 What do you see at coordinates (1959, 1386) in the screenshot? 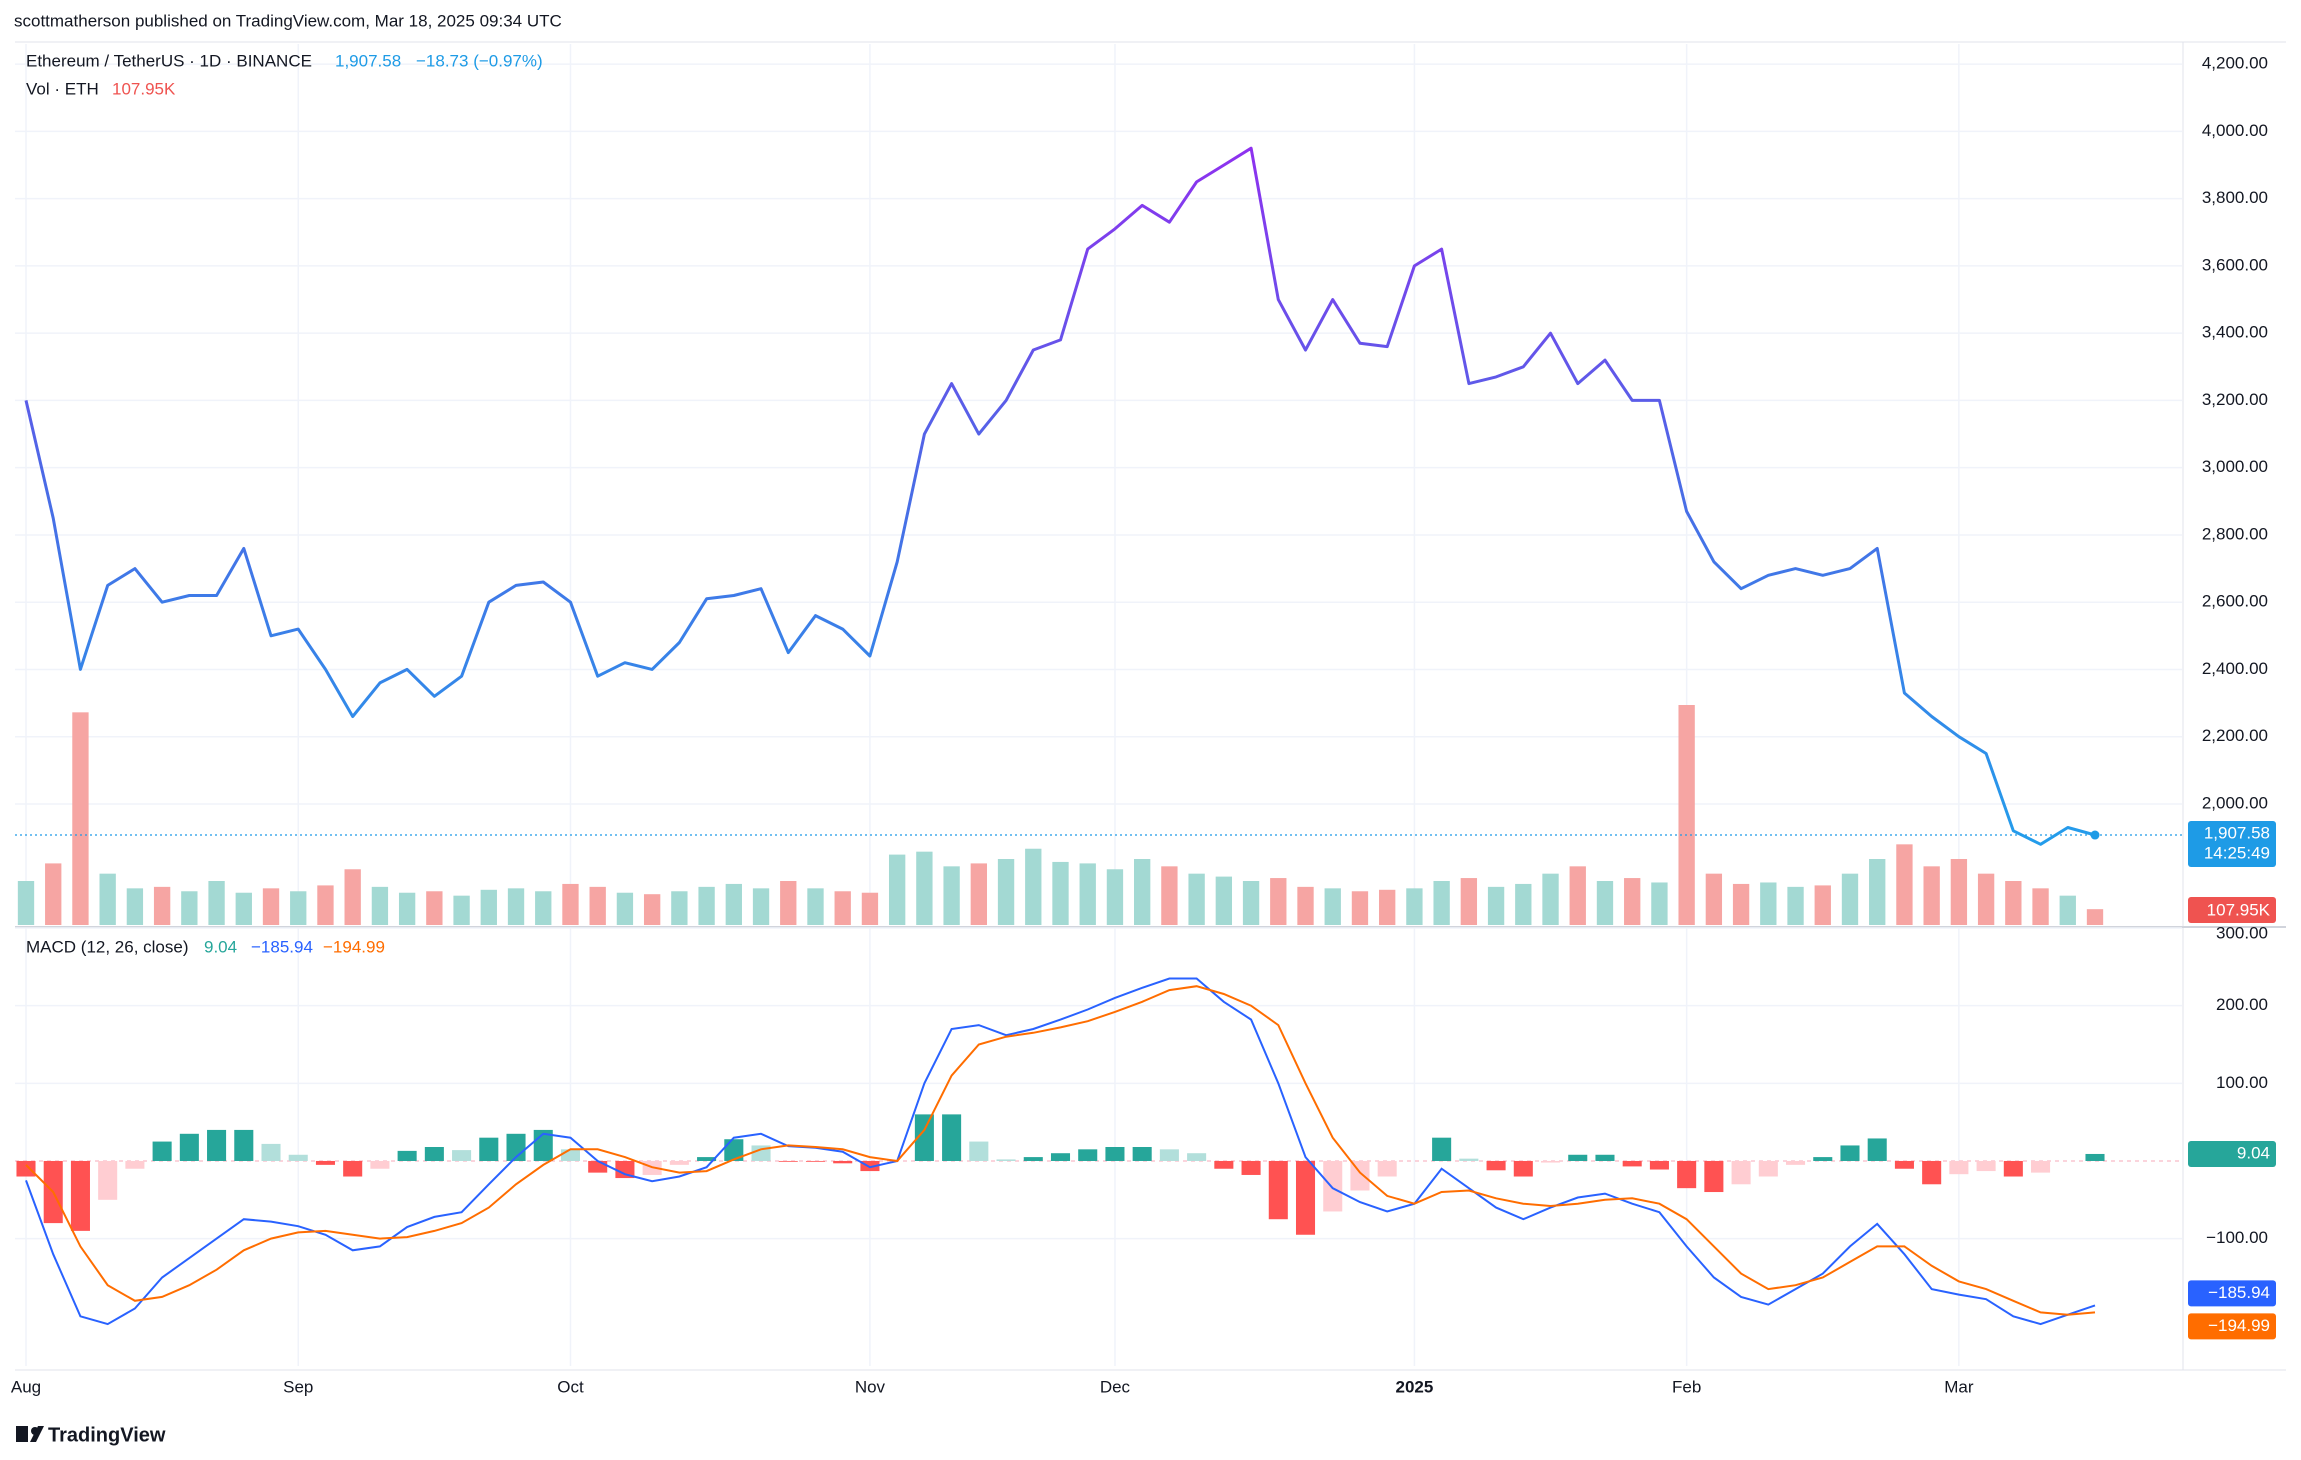
I see `x-tick-label: Mar` at bounding box center [1959, 1386].